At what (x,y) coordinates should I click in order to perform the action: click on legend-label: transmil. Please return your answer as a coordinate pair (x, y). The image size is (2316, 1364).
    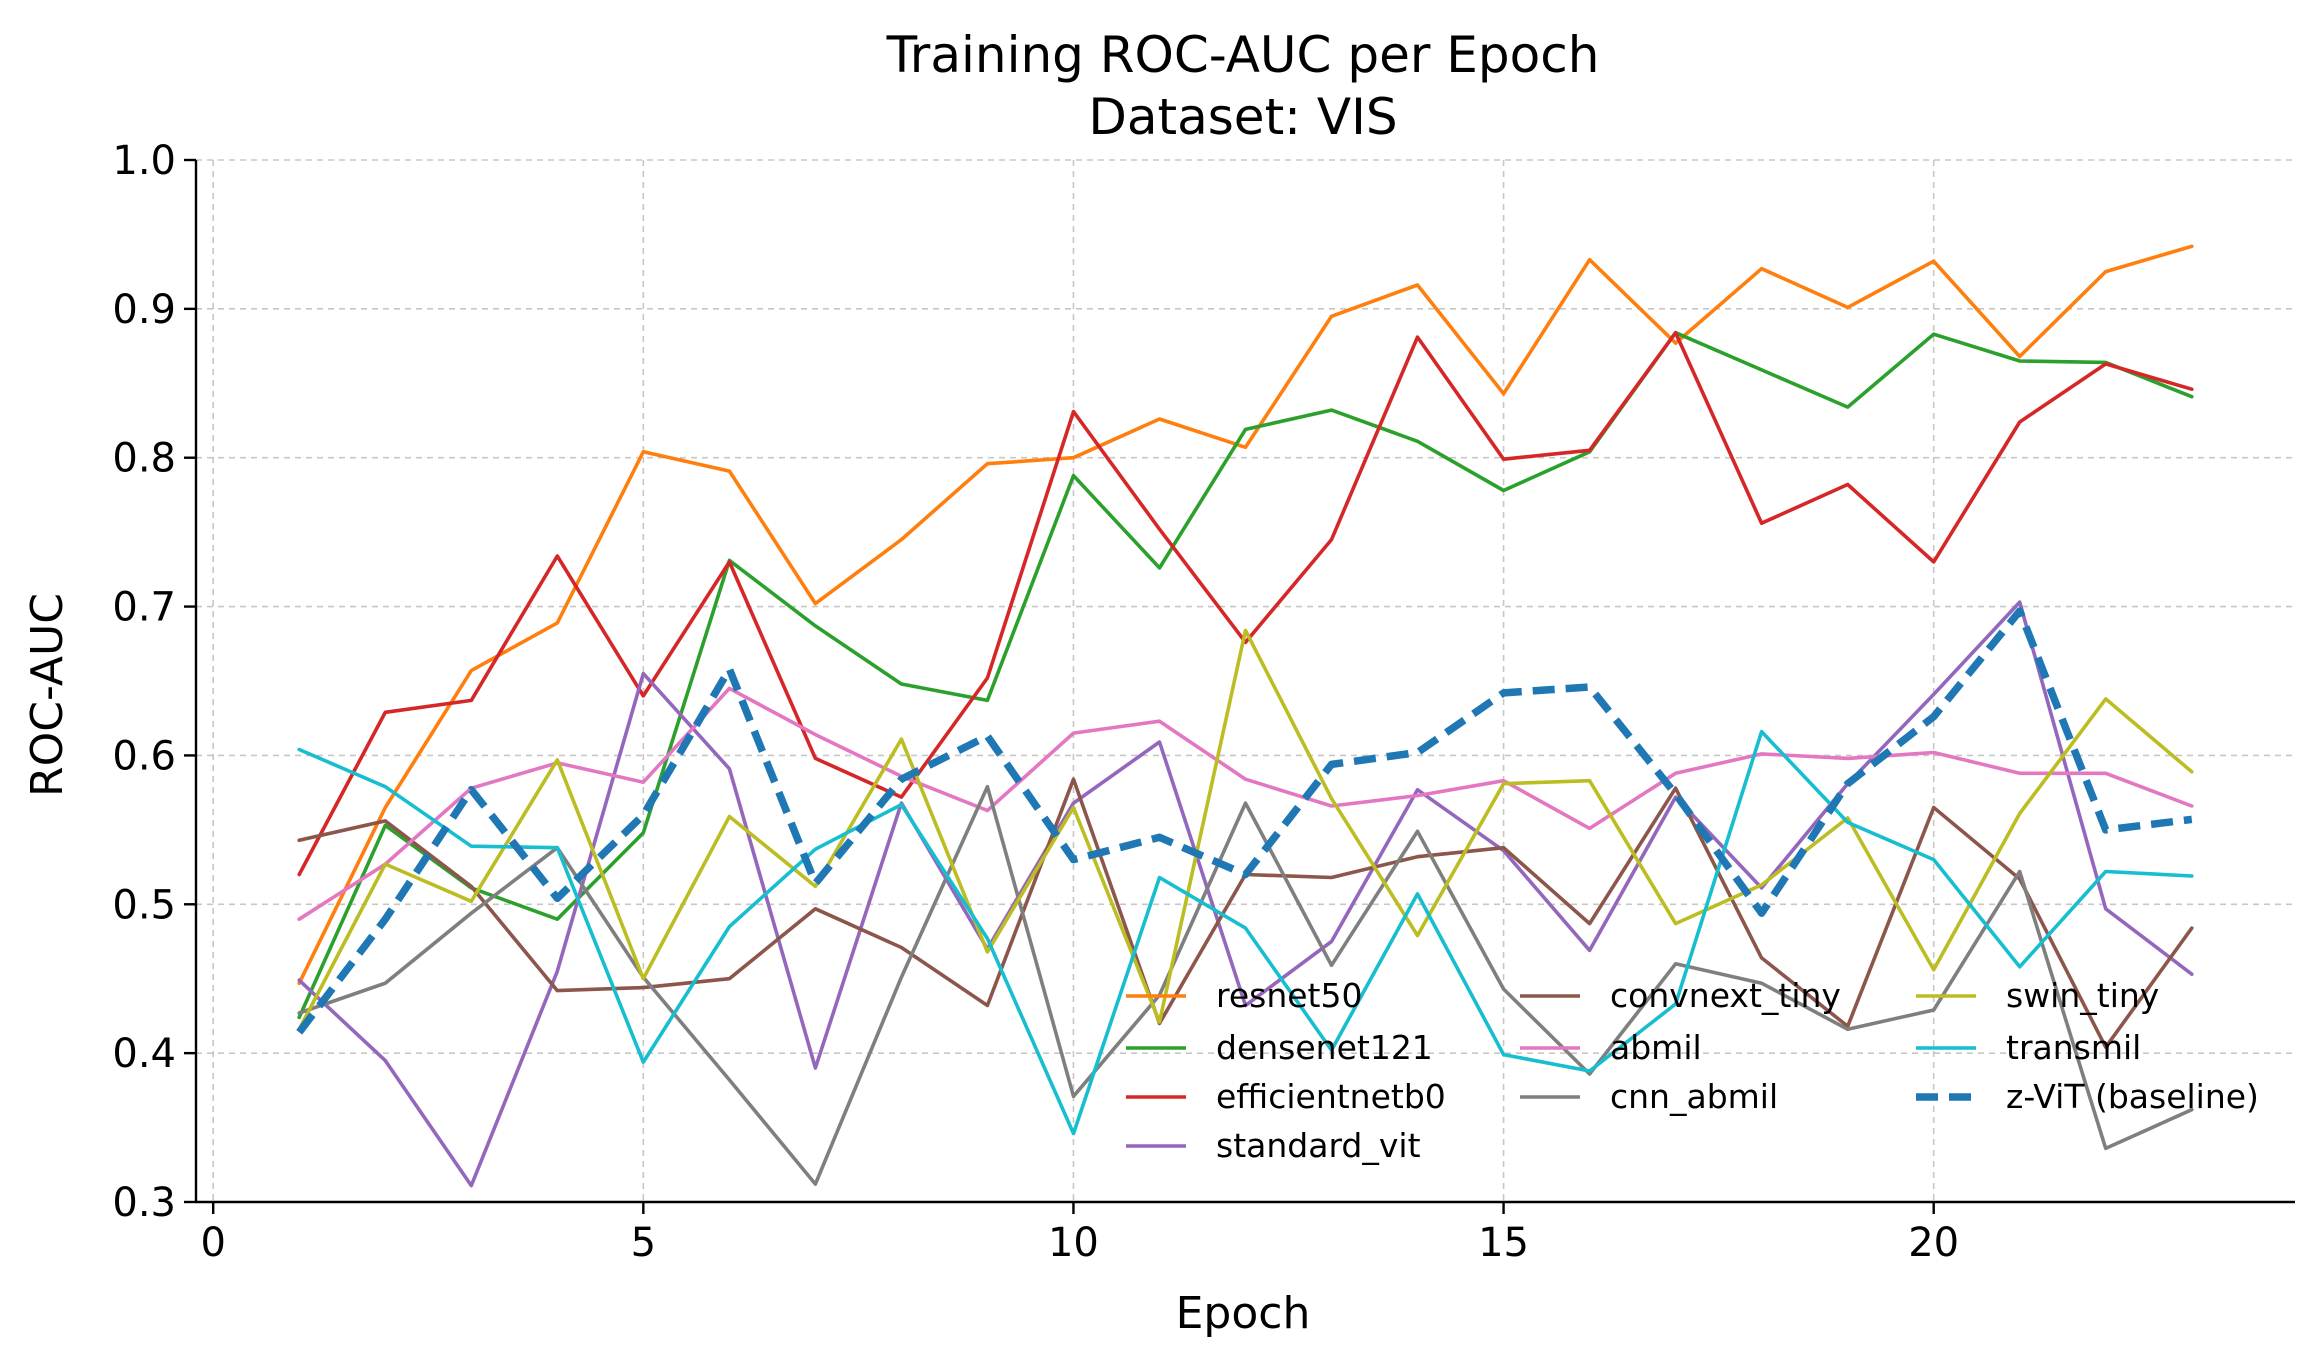
    Looking at the image, I should click on (2073, 1047).